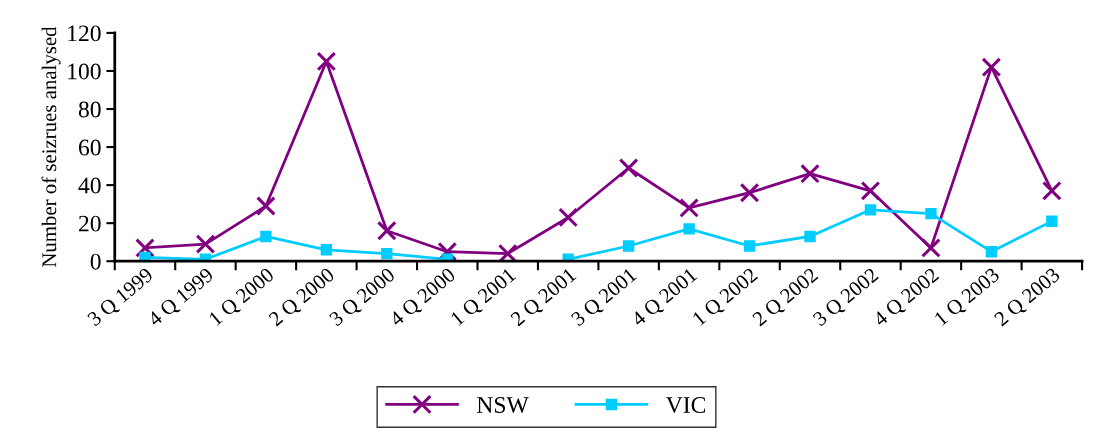  I want to click on y-tick-label: 40, so click(89, 185).